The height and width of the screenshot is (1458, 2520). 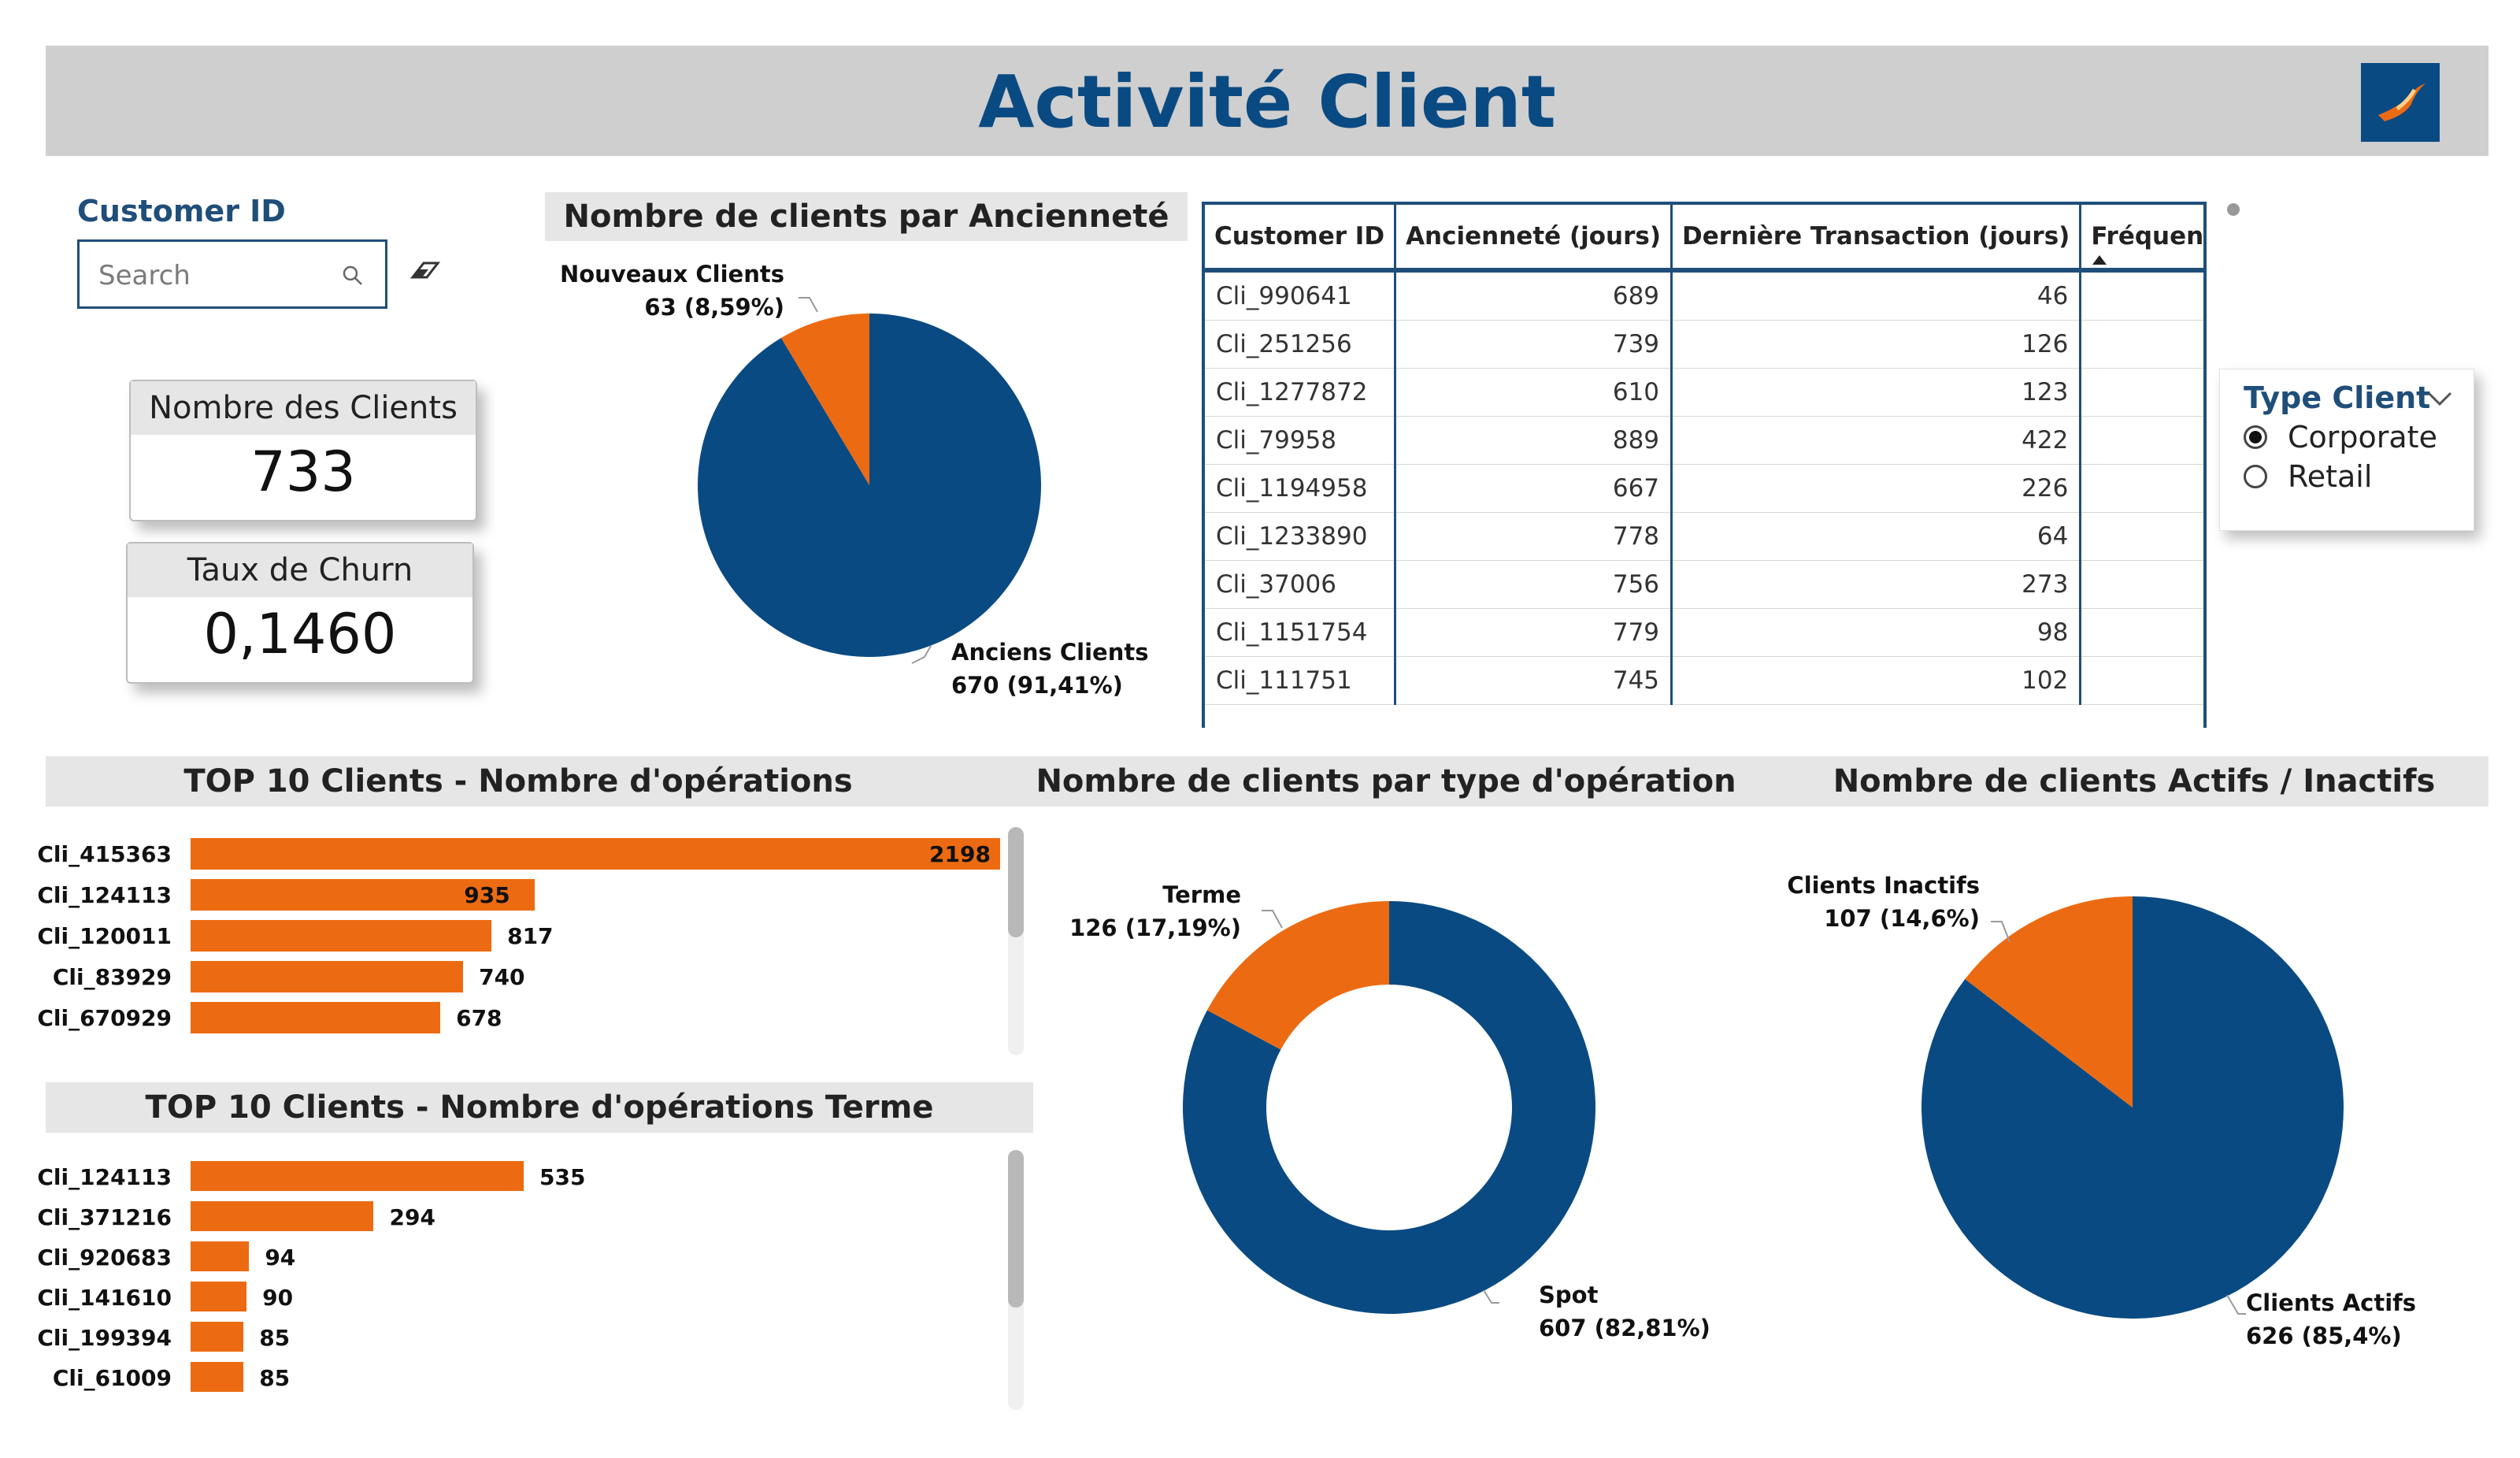 What do you see at coordinates (1300, 536) in the screenshot?
I see `table-cell: Cli_1233890` at bounding box center [1300, 536].